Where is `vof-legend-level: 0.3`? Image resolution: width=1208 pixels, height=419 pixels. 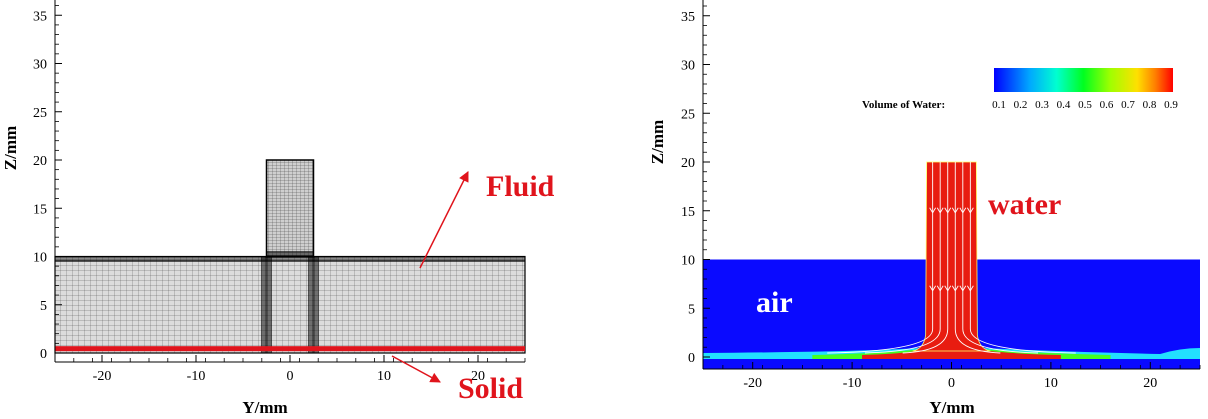 vof-legend-level: 0.3 is located at coordinates (1042, 105).